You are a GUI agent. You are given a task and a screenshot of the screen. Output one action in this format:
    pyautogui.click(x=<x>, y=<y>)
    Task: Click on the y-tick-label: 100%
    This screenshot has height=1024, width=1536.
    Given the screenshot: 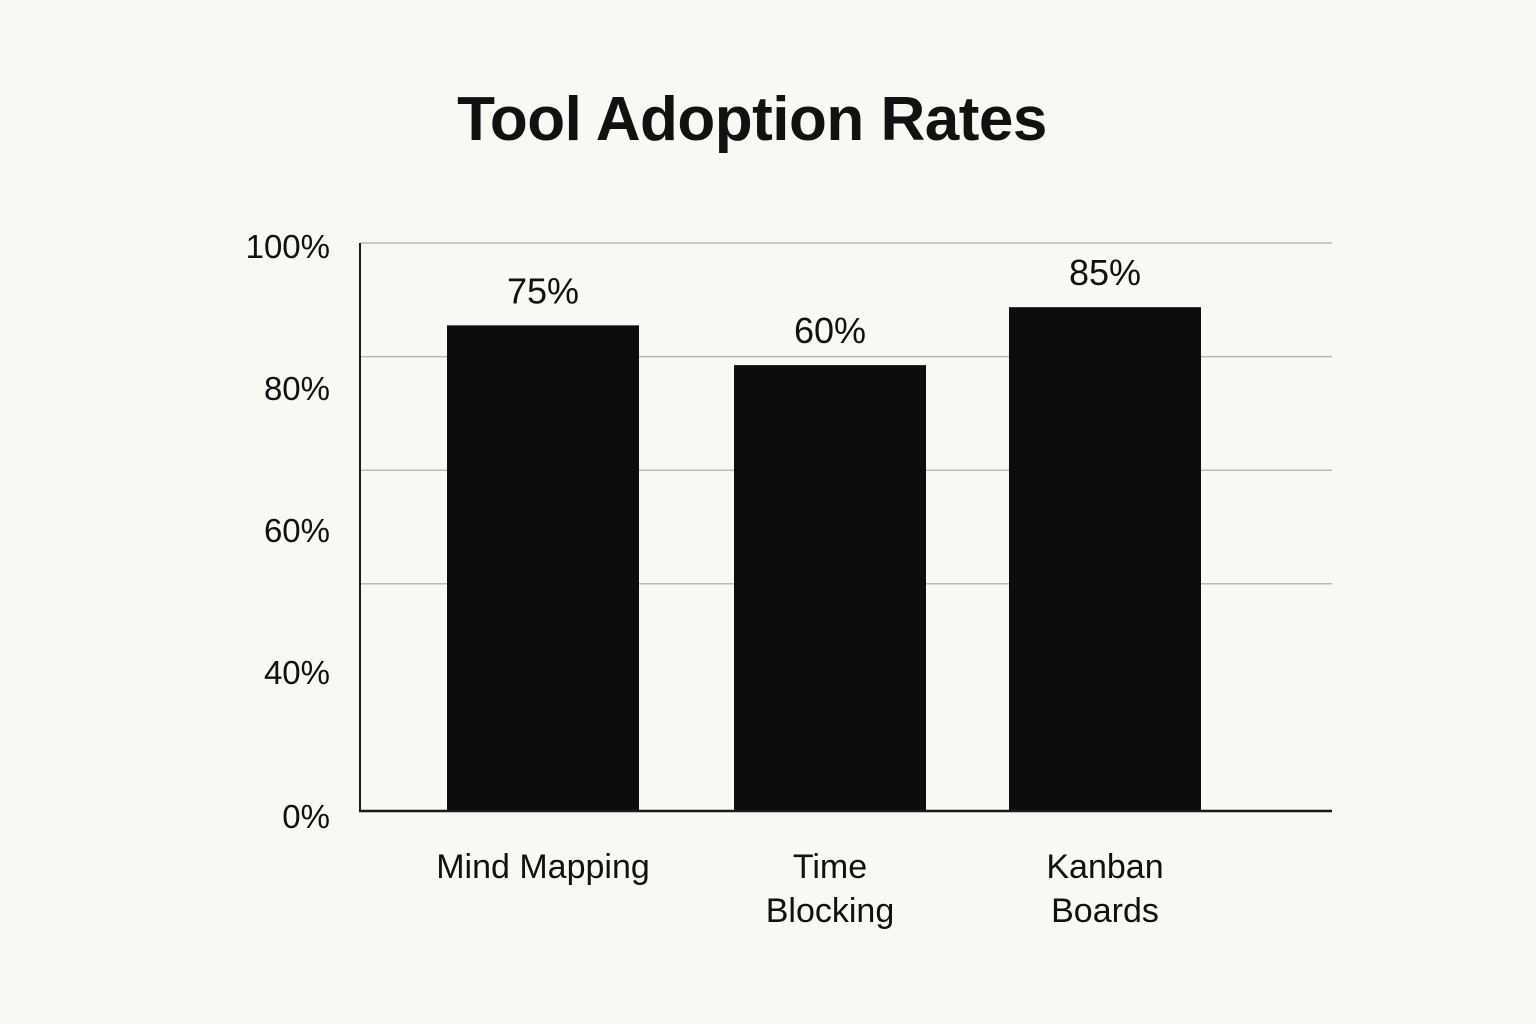 What is the action you would take?
    pyautogui.click(x=288, y=246)
    